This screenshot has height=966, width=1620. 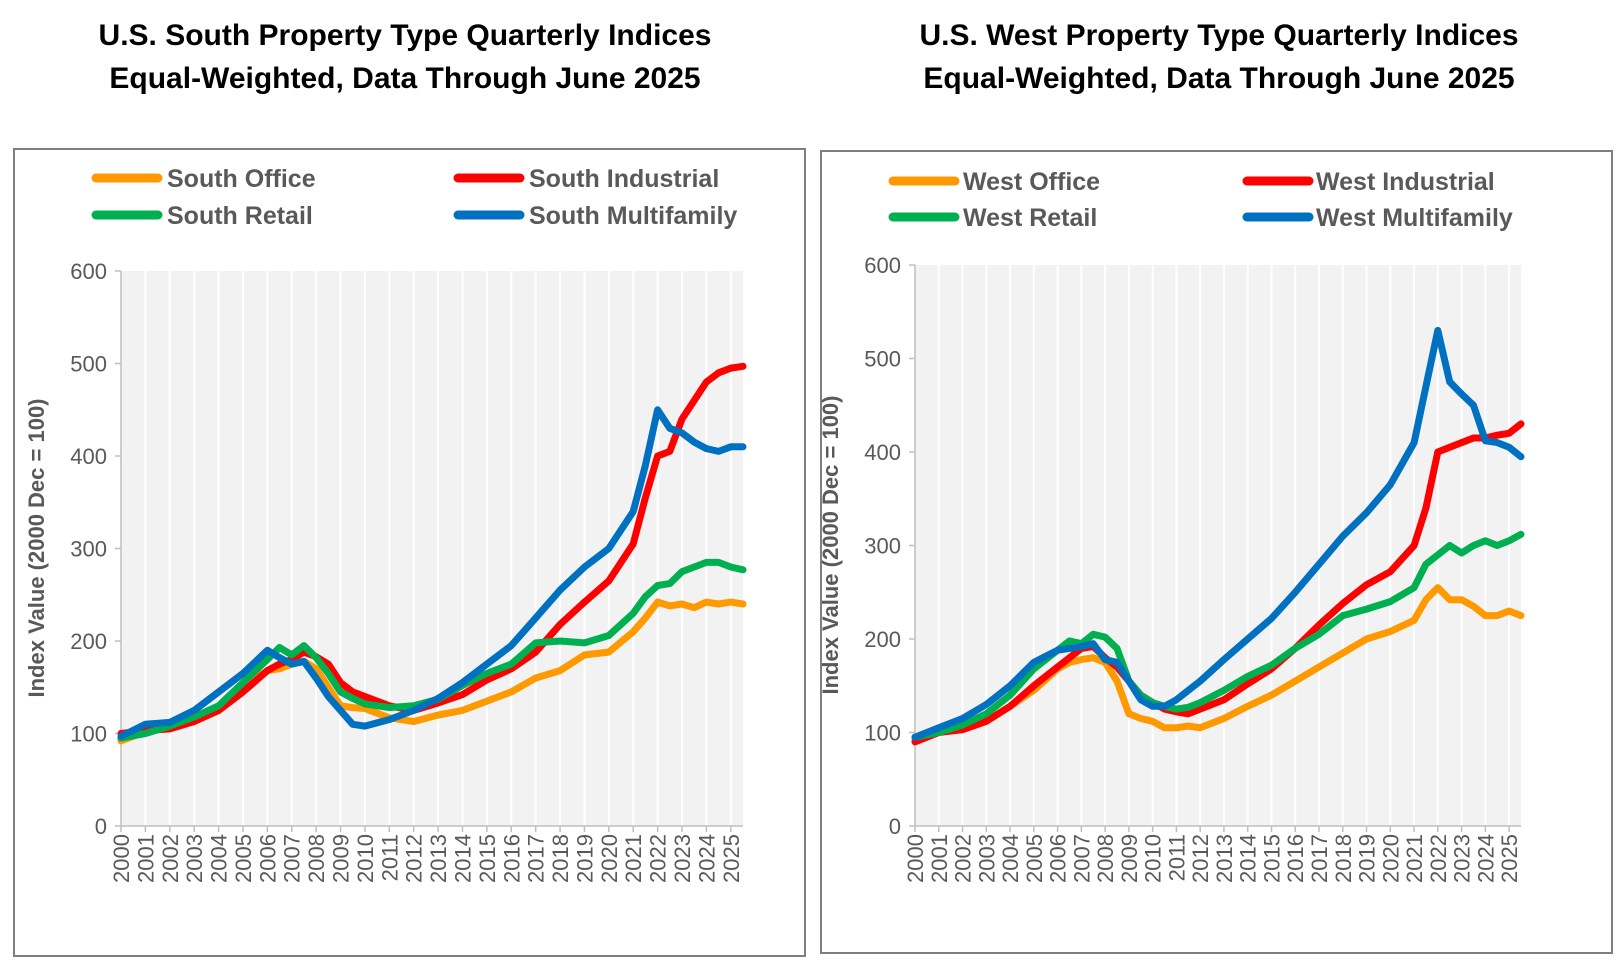 What do you see at coordinates (1414, 218) in the screenshot?
I see `legend-label-west-multifamily: West Multifamily` at bounding box center [1414, 218].